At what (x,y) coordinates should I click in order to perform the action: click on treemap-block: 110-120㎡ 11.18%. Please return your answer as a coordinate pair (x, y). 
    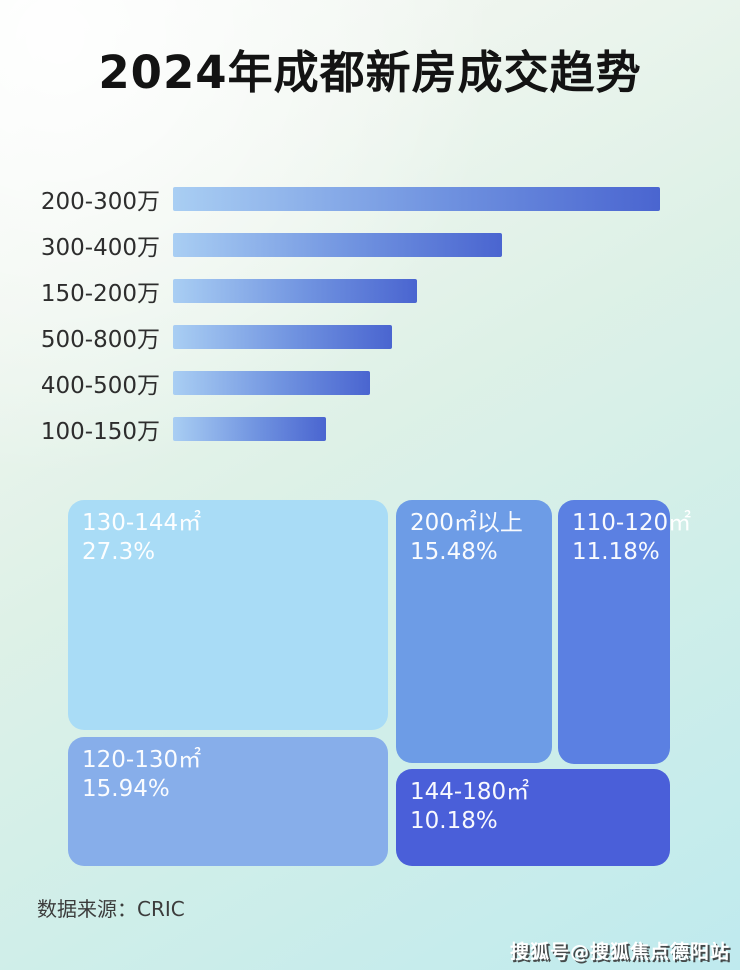
    Looking at the image, I should click on (625, 632).